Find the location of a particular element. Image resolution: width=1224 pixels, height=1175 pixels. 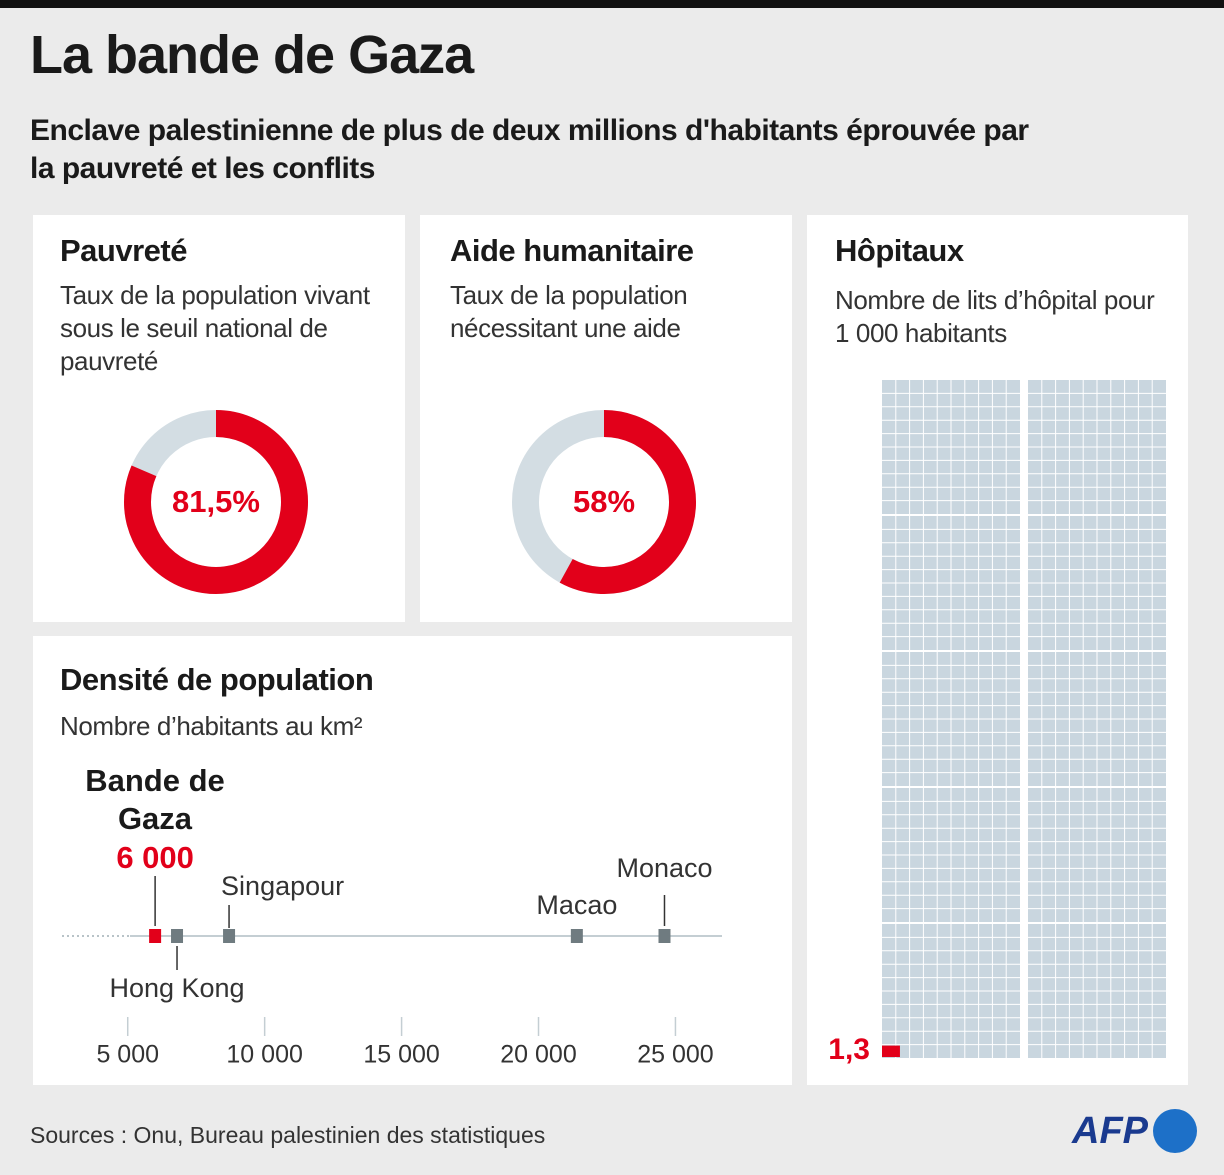

logo-dot is located at coordinates (1175, 1131).